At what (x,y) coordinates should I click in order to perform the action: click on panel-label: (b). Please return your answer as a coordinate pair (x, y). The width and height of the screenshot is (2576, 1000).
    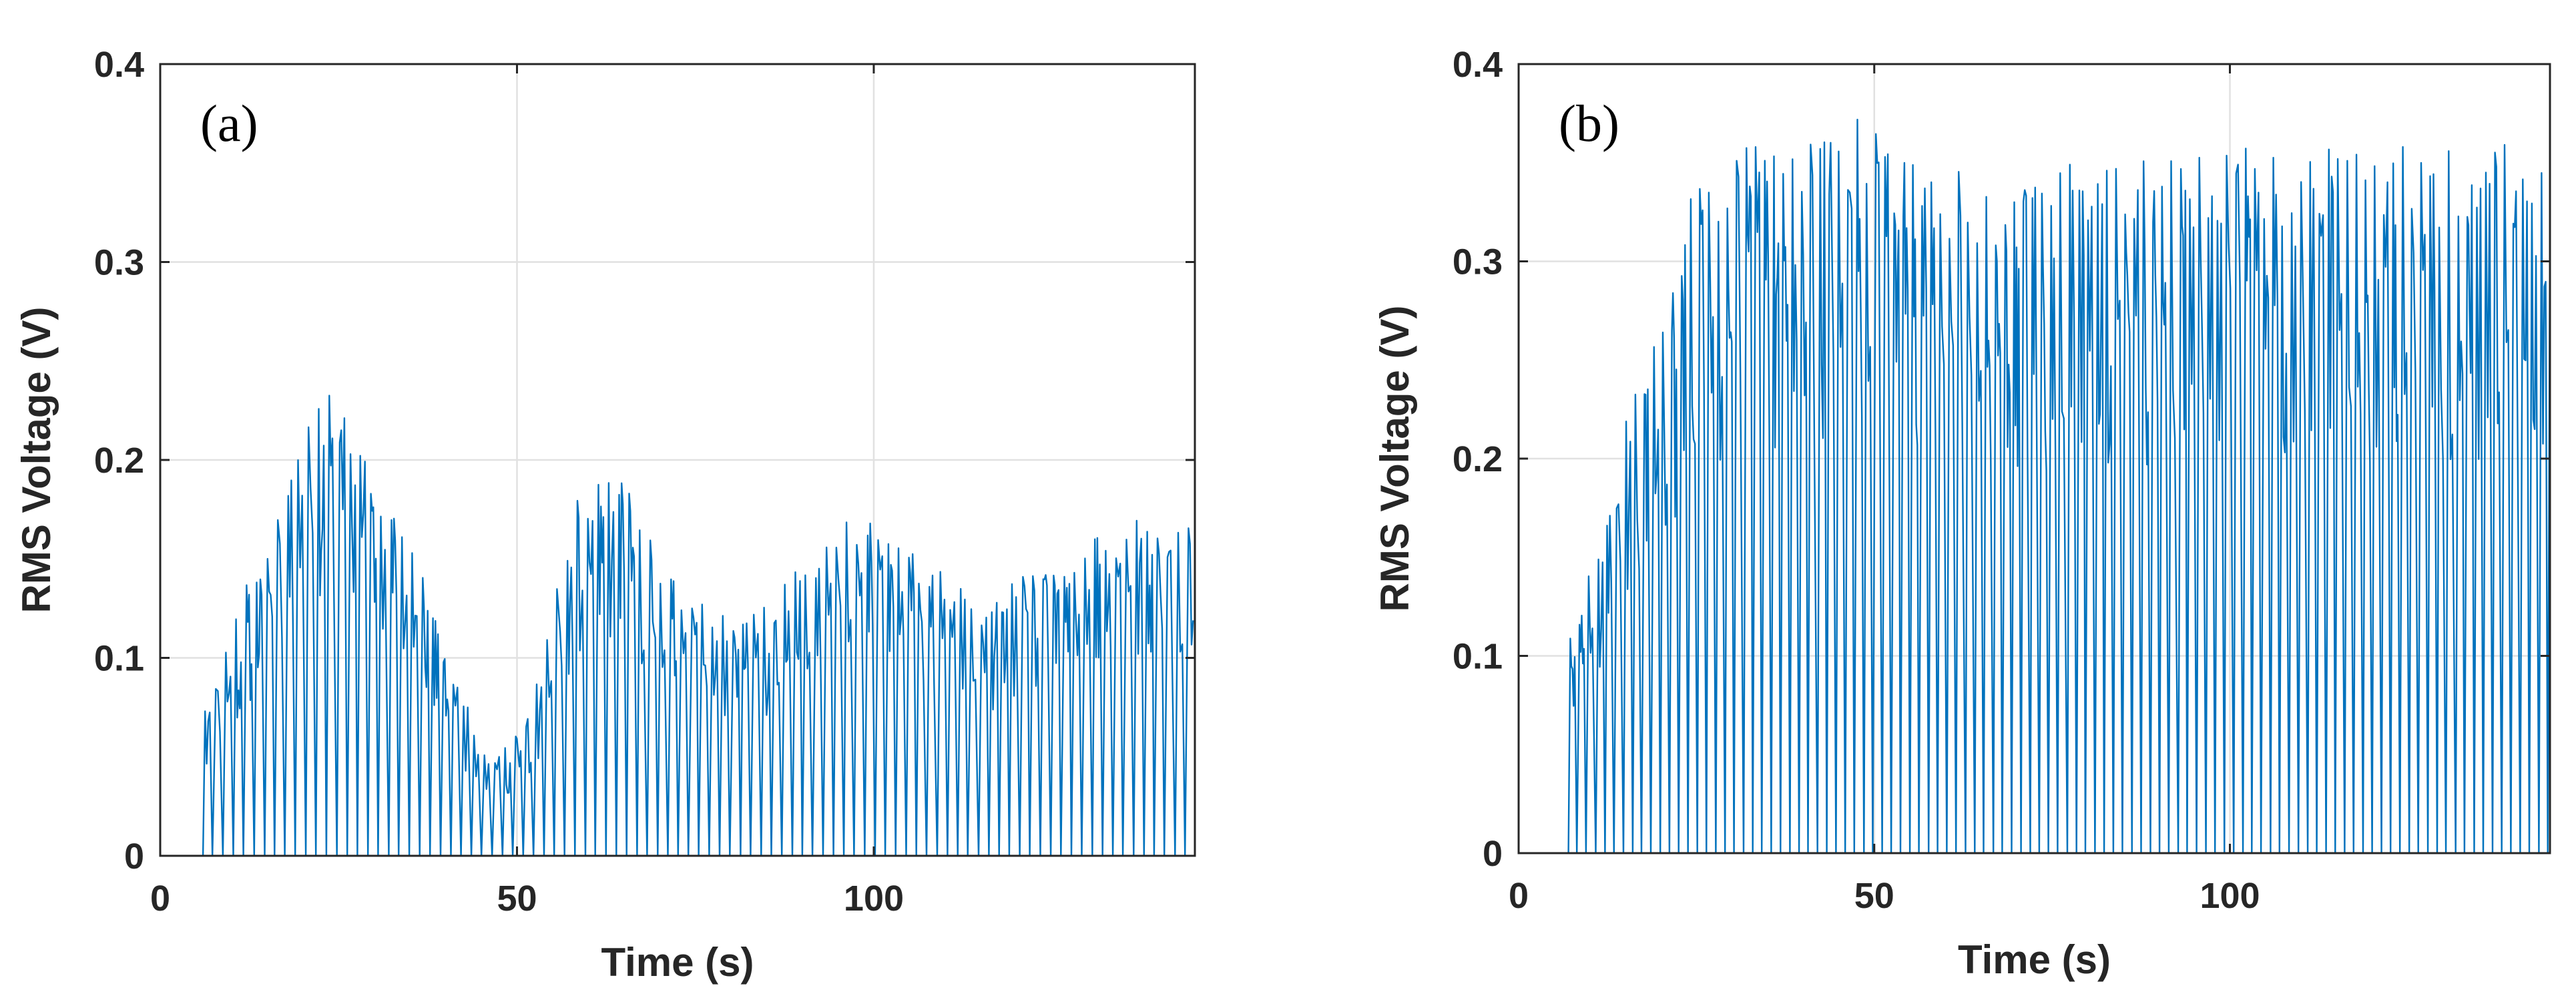
    Looking at the image, I should click on (1589, 123).